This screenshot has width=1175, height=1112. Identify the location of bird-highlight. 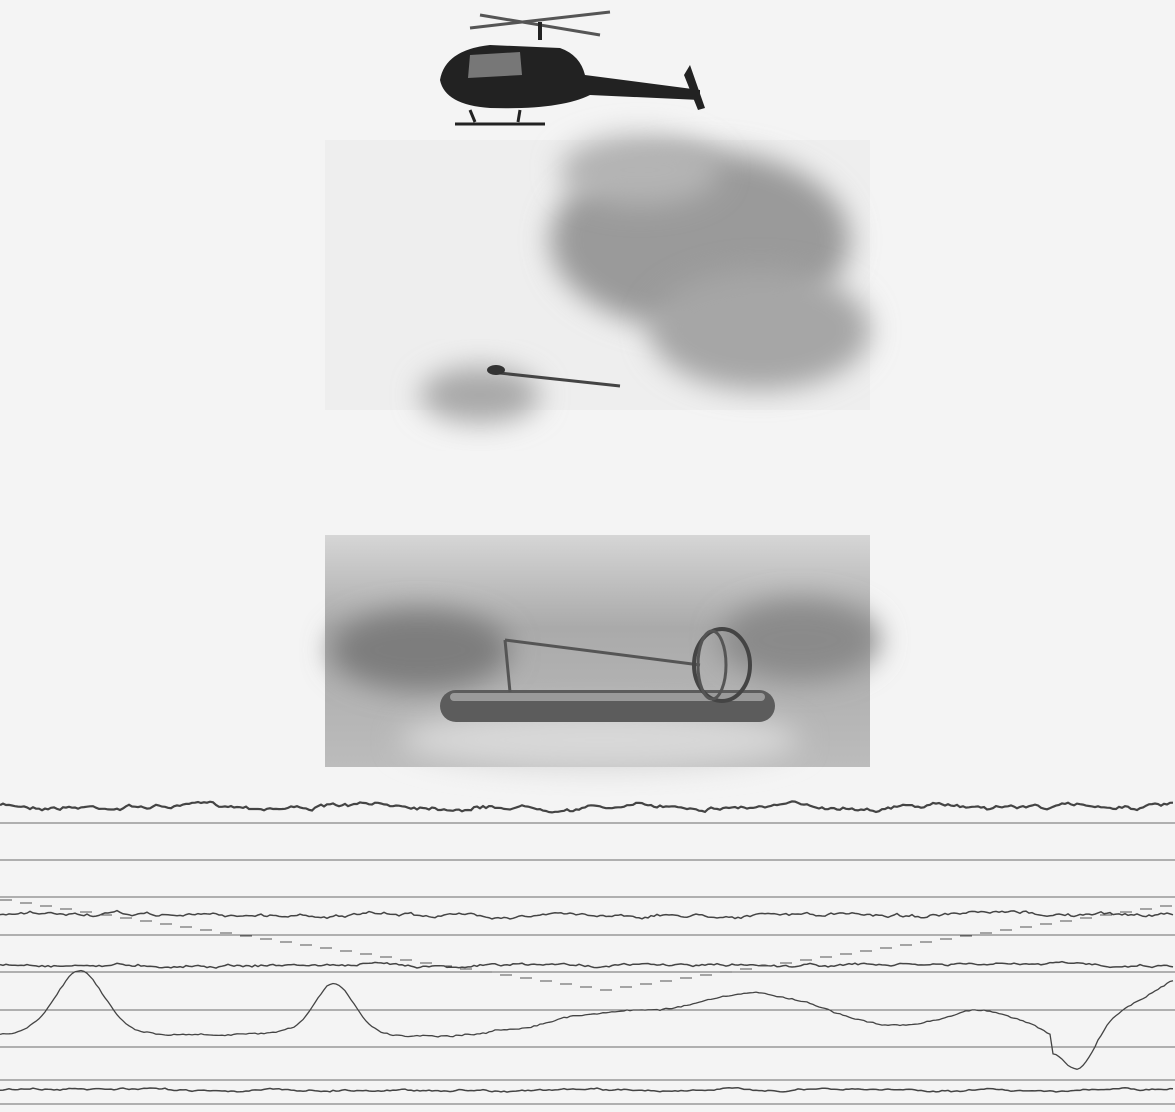
(607, 697).